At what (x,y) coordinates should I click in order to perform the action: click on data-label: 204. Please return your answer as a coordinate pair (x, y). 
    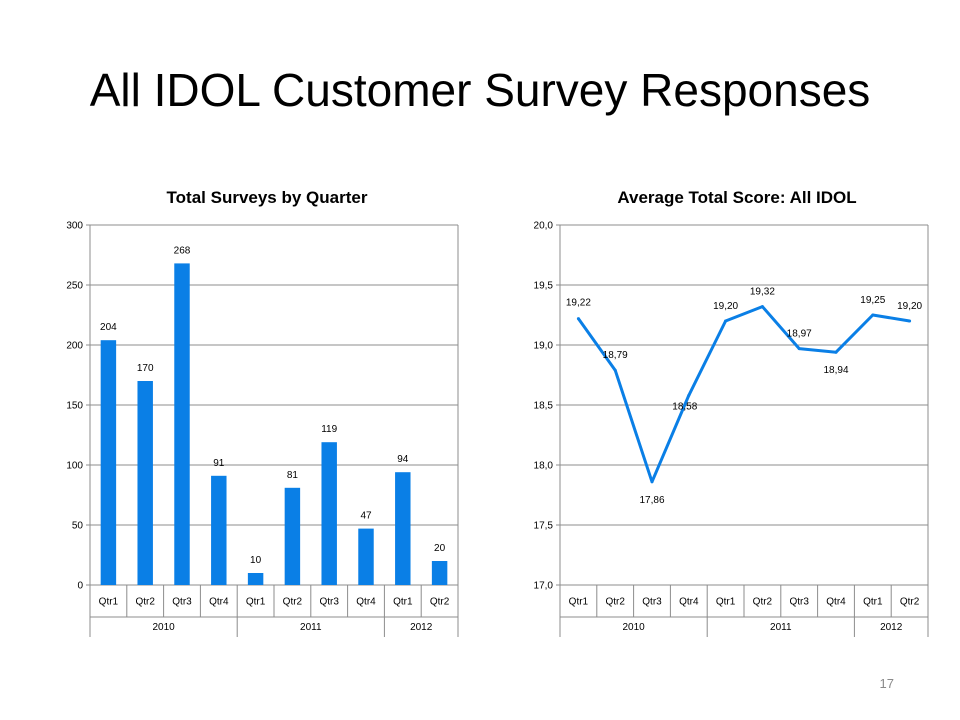
    Looking at the image, I should click on (108, 327).